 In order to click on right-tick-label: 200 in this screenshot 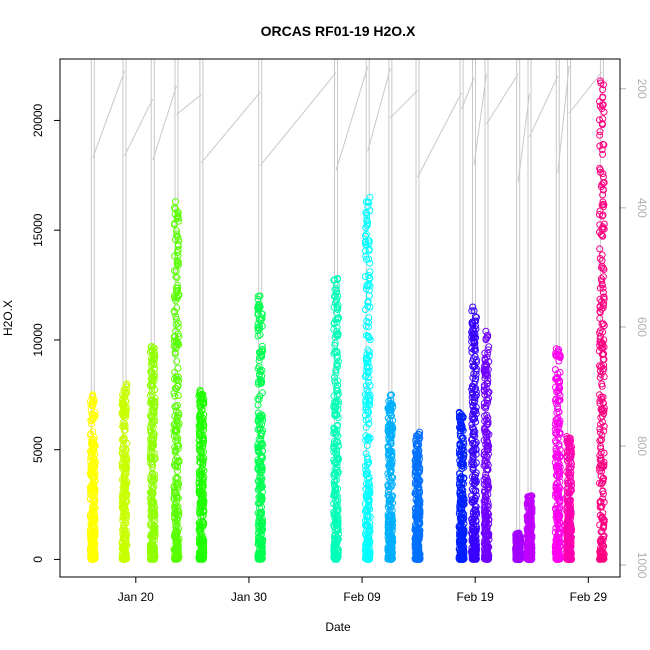, I will do `click(642, 89)`.